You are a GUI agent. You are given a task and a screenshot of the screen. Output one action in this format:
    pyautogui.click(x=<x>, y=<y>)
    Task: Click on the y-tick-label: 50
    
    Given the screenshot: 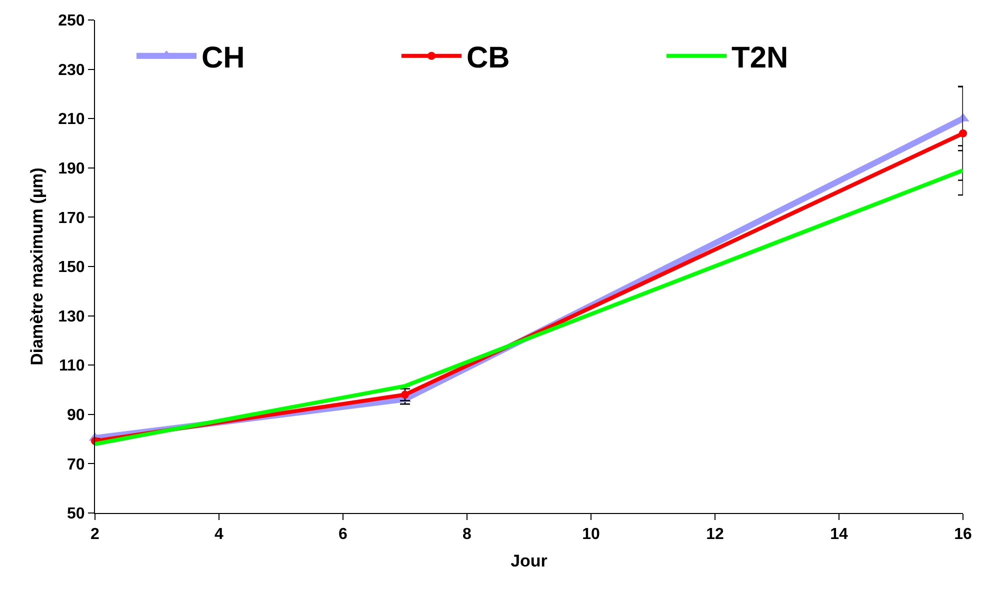 What is the action you would take?
    pyautogui.click(x=76, y=514)
    